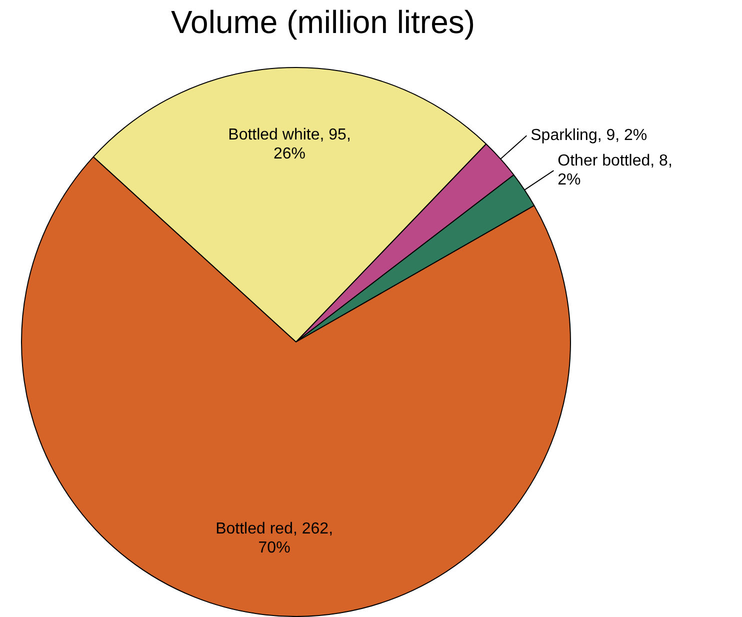 Image resolution: width=742 pixels, height=617 pixels. What do you see at coordinates (323, 22) in the screenshot?
I see `chart-title: Volume (million litres)` at bounding box center [323, 22].